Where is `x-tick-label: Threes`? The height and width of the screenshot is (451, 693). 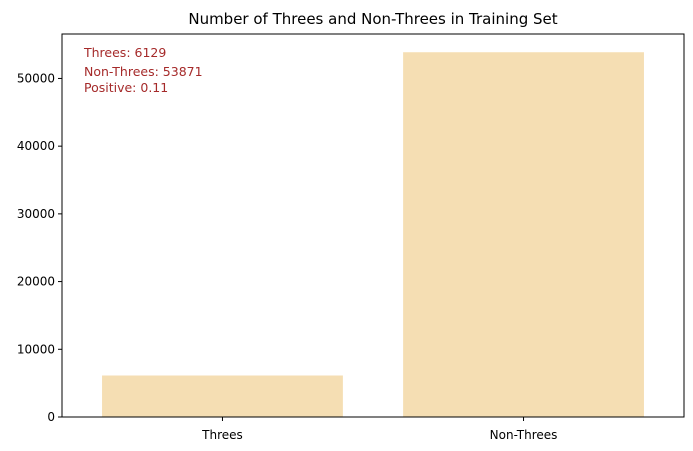 x-tick-label: Threes is located at coordinates (222, 435).